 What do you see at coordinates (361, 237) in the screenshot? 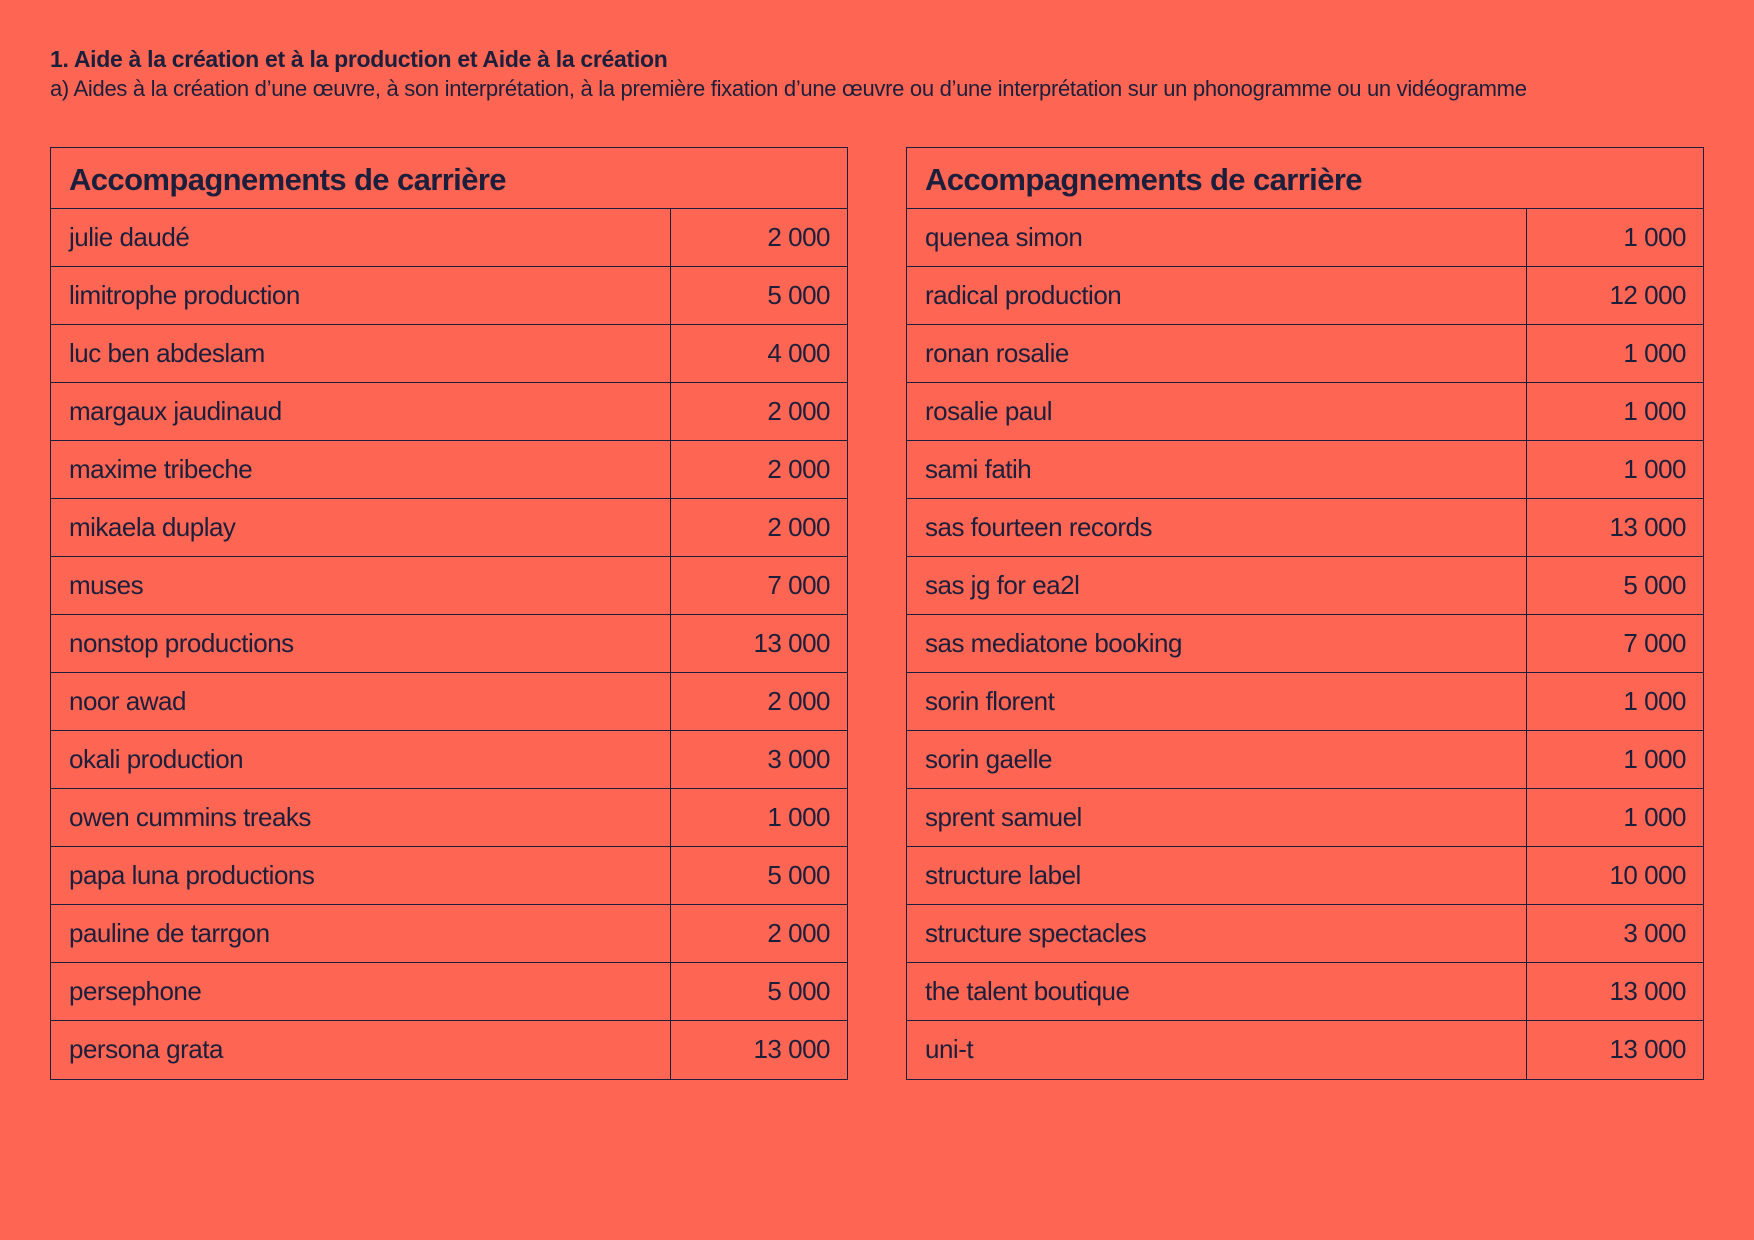
I see `recipient-name: julie daudé` at bounding box center [361, 237].